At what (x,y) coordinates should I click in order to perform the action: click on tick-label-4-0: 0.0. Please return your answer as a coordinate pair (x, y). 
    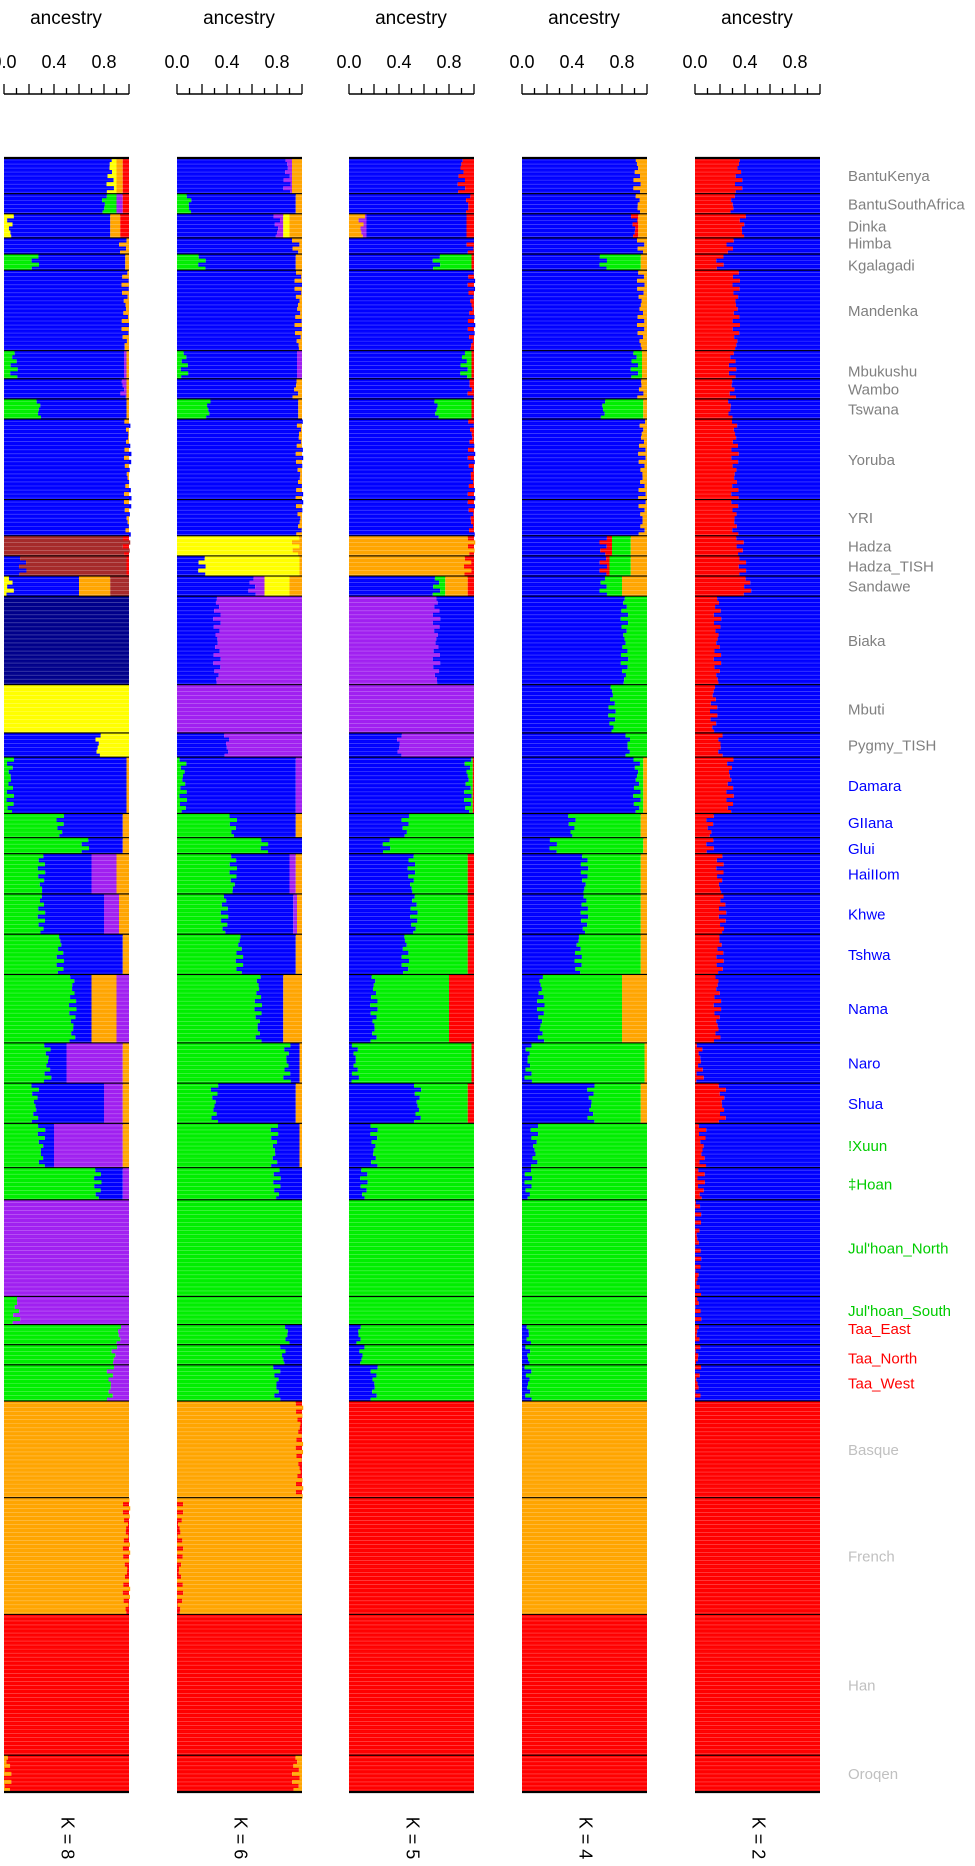
    Looking at the image, I should click on (521, 62).